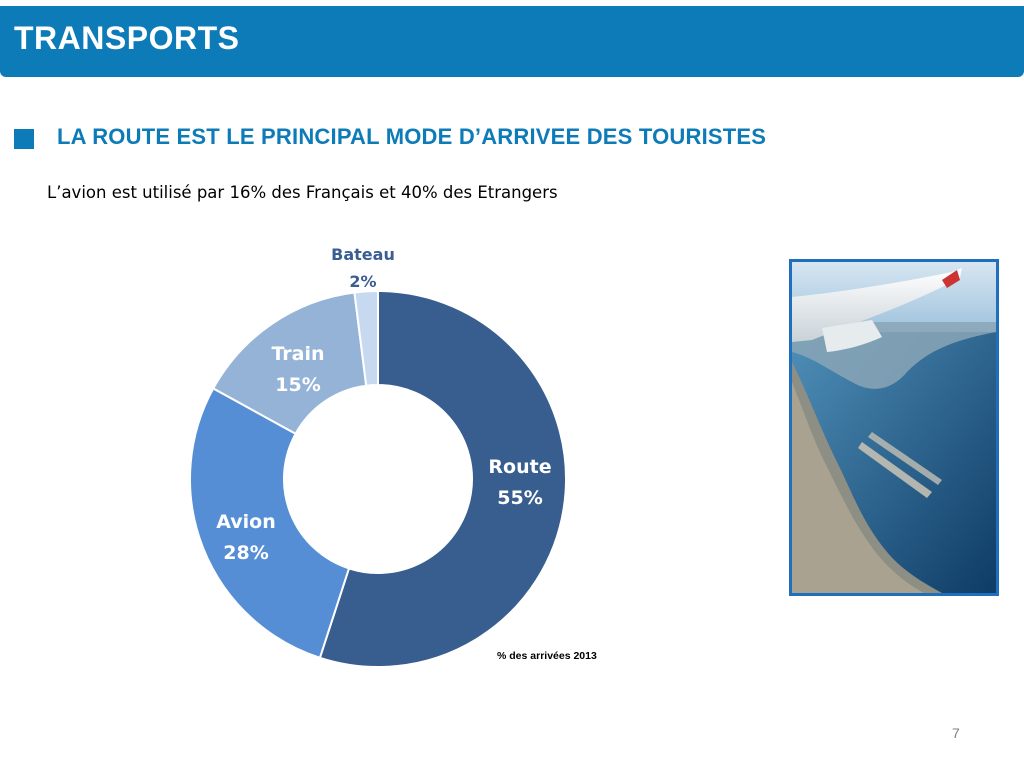 This screenshot has width=1024, height=768. I want to click on slice-bateau, so click(366, 338).